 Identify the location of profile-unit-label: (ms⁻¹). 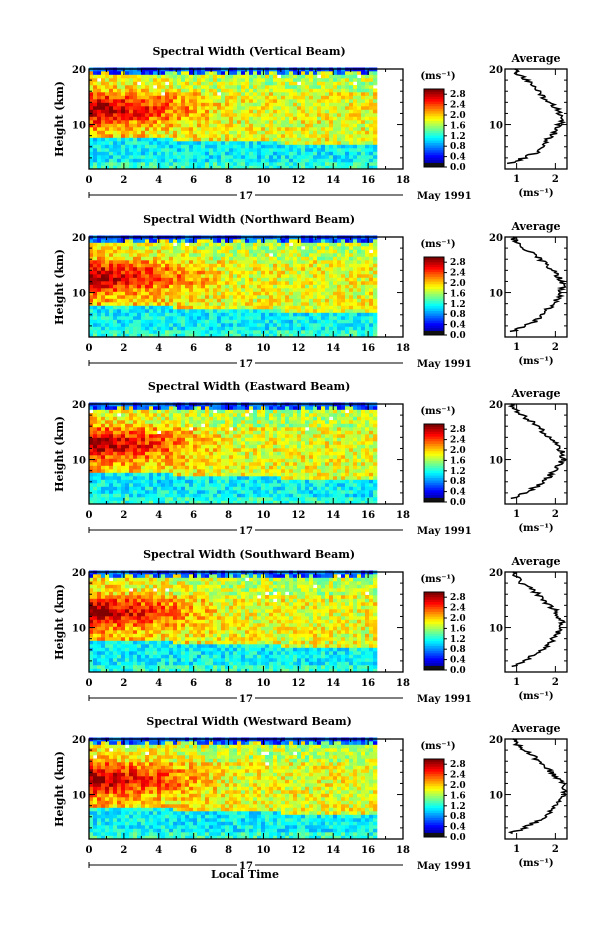
(535, 193).